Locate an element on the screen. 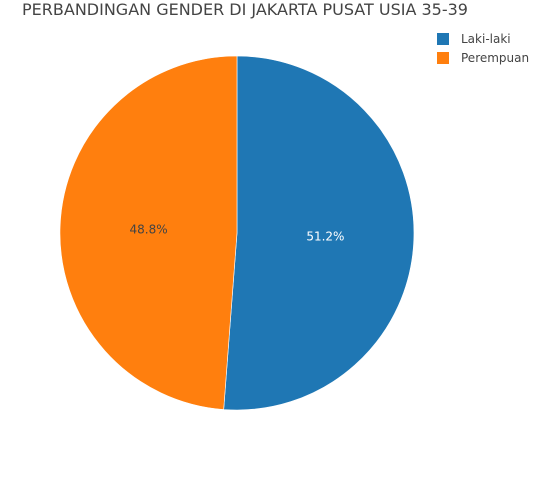  slice-labels: 51.2% 48.8% is located at coordinates (237, 233).